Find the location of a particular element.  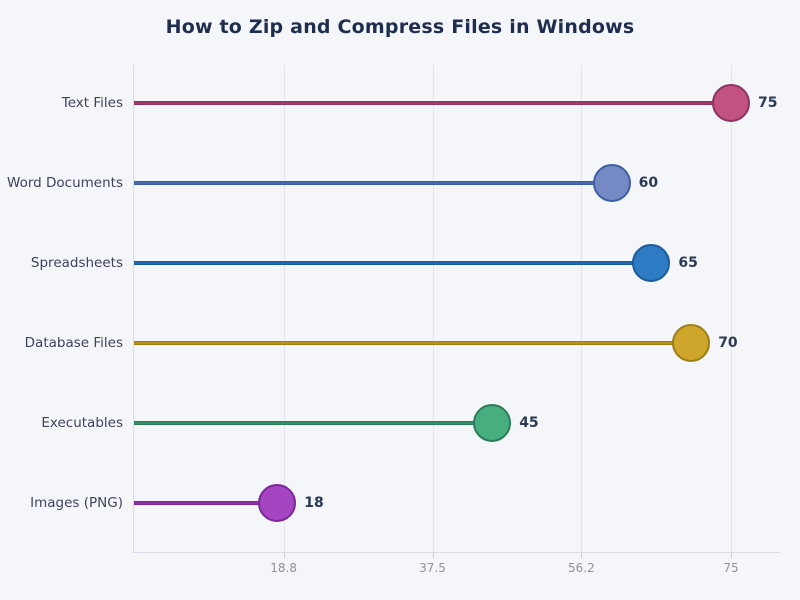

category-label: Spreadsheets is located at coordinates (76, 263).